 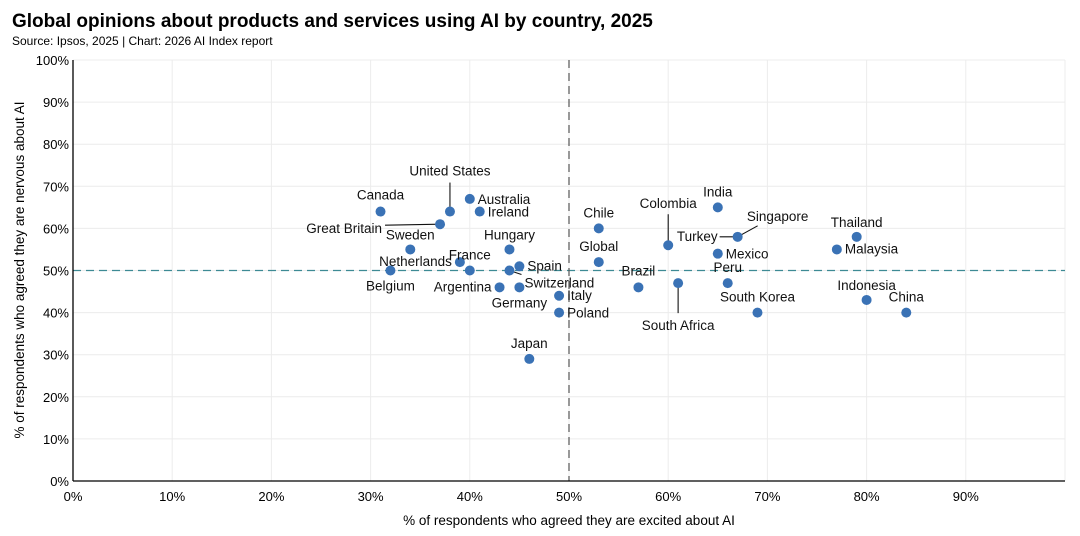 What do you see at coordinates (866, 285) in the screenshot?
I see `point-label: Indonesia` at bounding box center [866, 285].